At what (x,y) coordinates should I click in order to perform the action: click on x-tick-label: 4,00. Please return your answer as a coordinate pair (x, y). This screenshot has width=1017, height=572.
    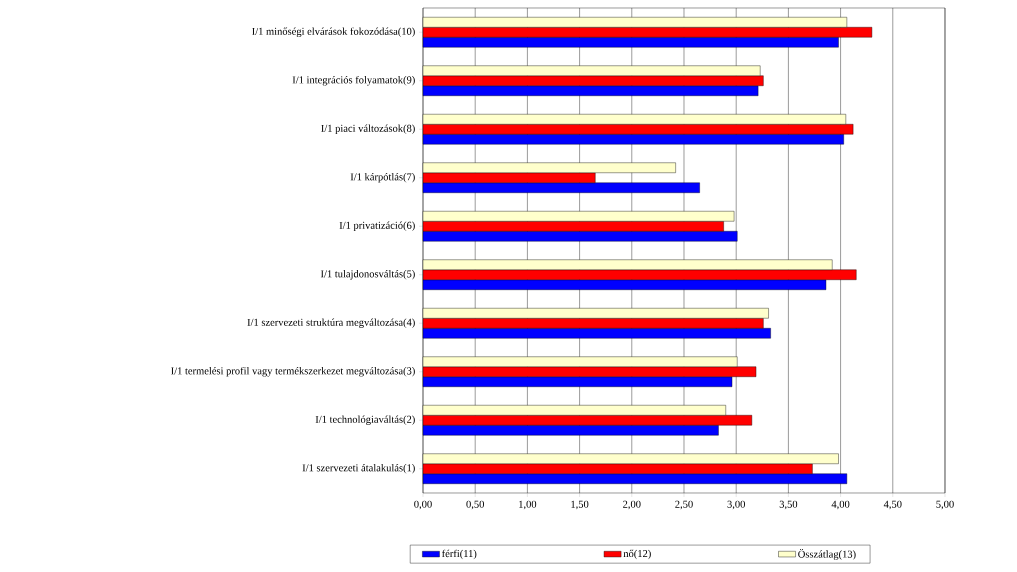
    Looking at the image, I should click on (840, 505).